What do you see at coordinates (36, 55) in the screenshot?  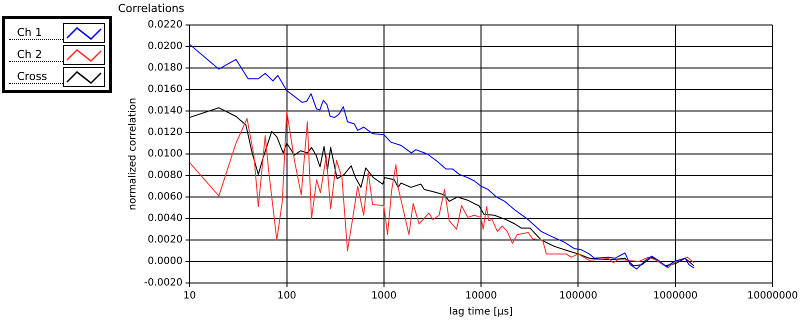 I see `legend-label: Ch 2` at bounding box center [36, 55].